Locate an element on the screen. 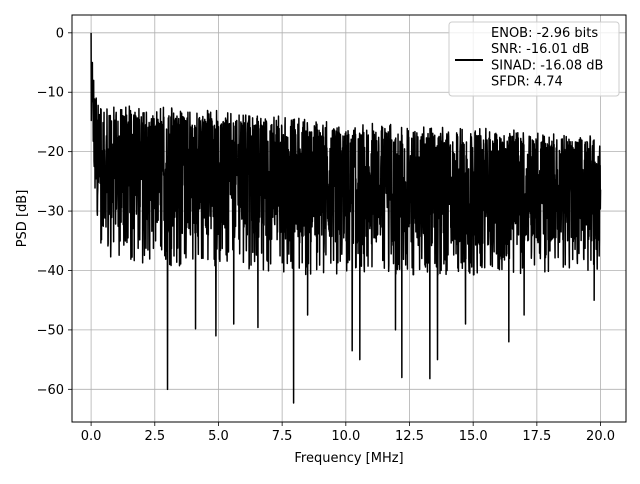  x-tick-label: 17.5 is located at coordinates (536, 436).